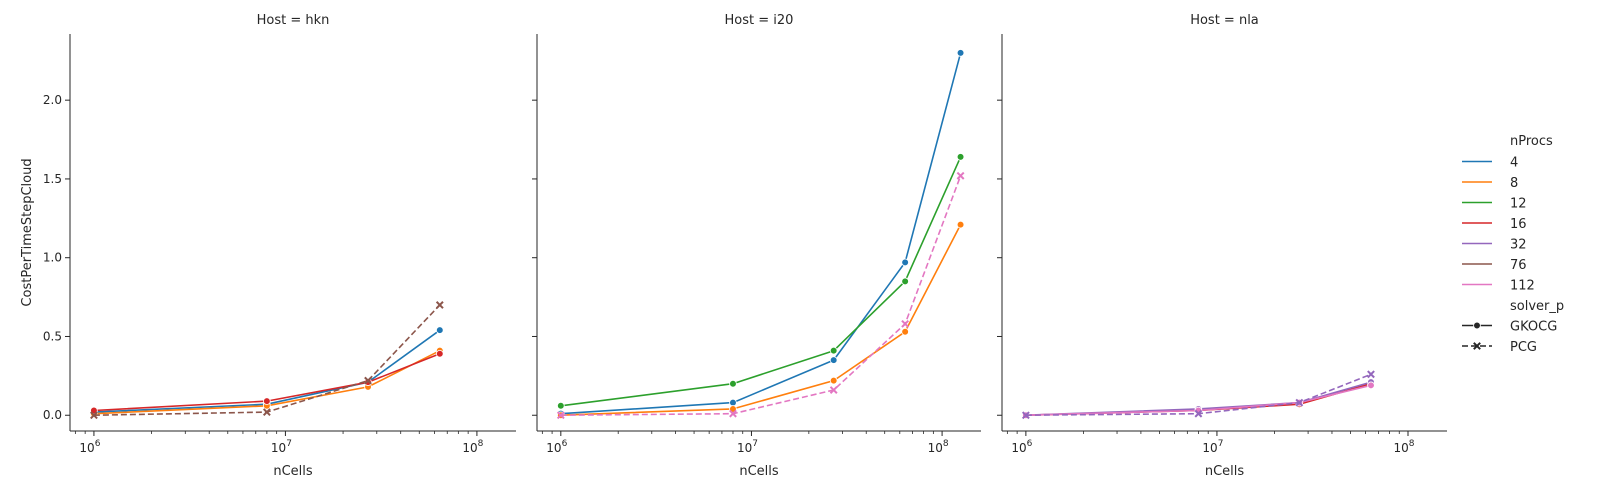 The image size is (1607, 500). I want to click on legend-label: 16, so click(1518, 224).